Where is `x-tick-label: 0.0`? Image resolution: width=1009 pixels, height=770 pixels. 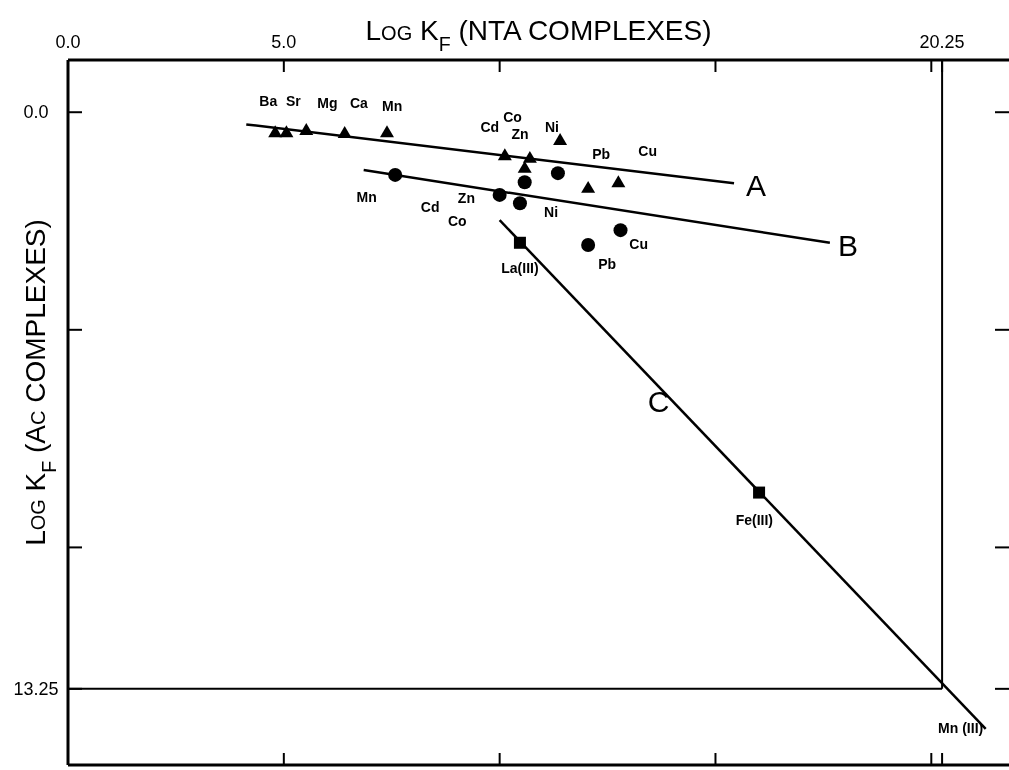
x-tick-label: 0.0 is located at coordinates (68, 42).